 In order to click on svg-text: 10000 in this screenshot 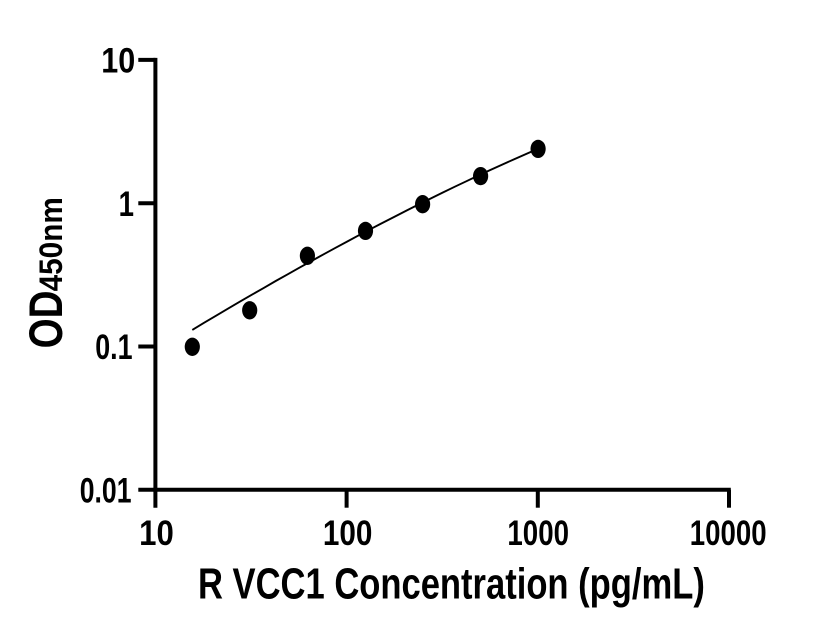, I will do `click(728, 533)`.